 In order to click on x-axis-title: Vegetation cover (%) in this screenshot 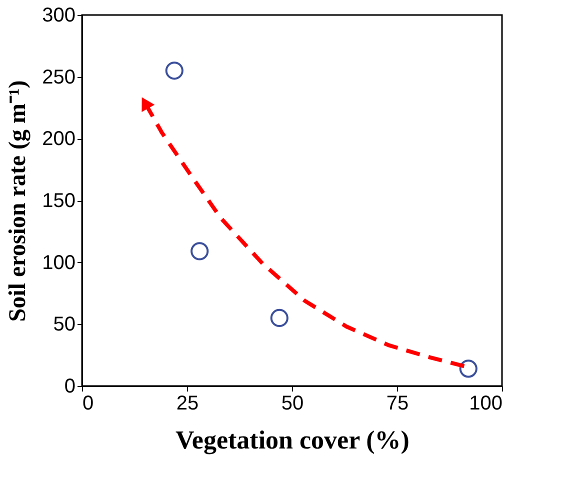, I will do `click(293, 440)`.